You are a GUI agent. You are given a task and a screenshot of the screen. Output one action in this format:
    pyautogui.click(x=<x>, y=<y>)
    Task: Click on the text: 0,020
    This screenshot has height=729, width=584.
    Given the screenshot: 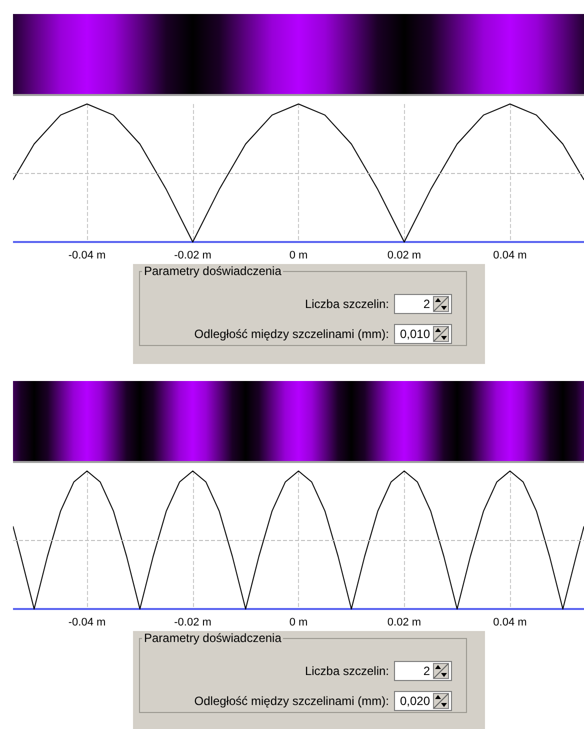 What is the action you would take?
    pyautogui.click(x=415, y=701)
    